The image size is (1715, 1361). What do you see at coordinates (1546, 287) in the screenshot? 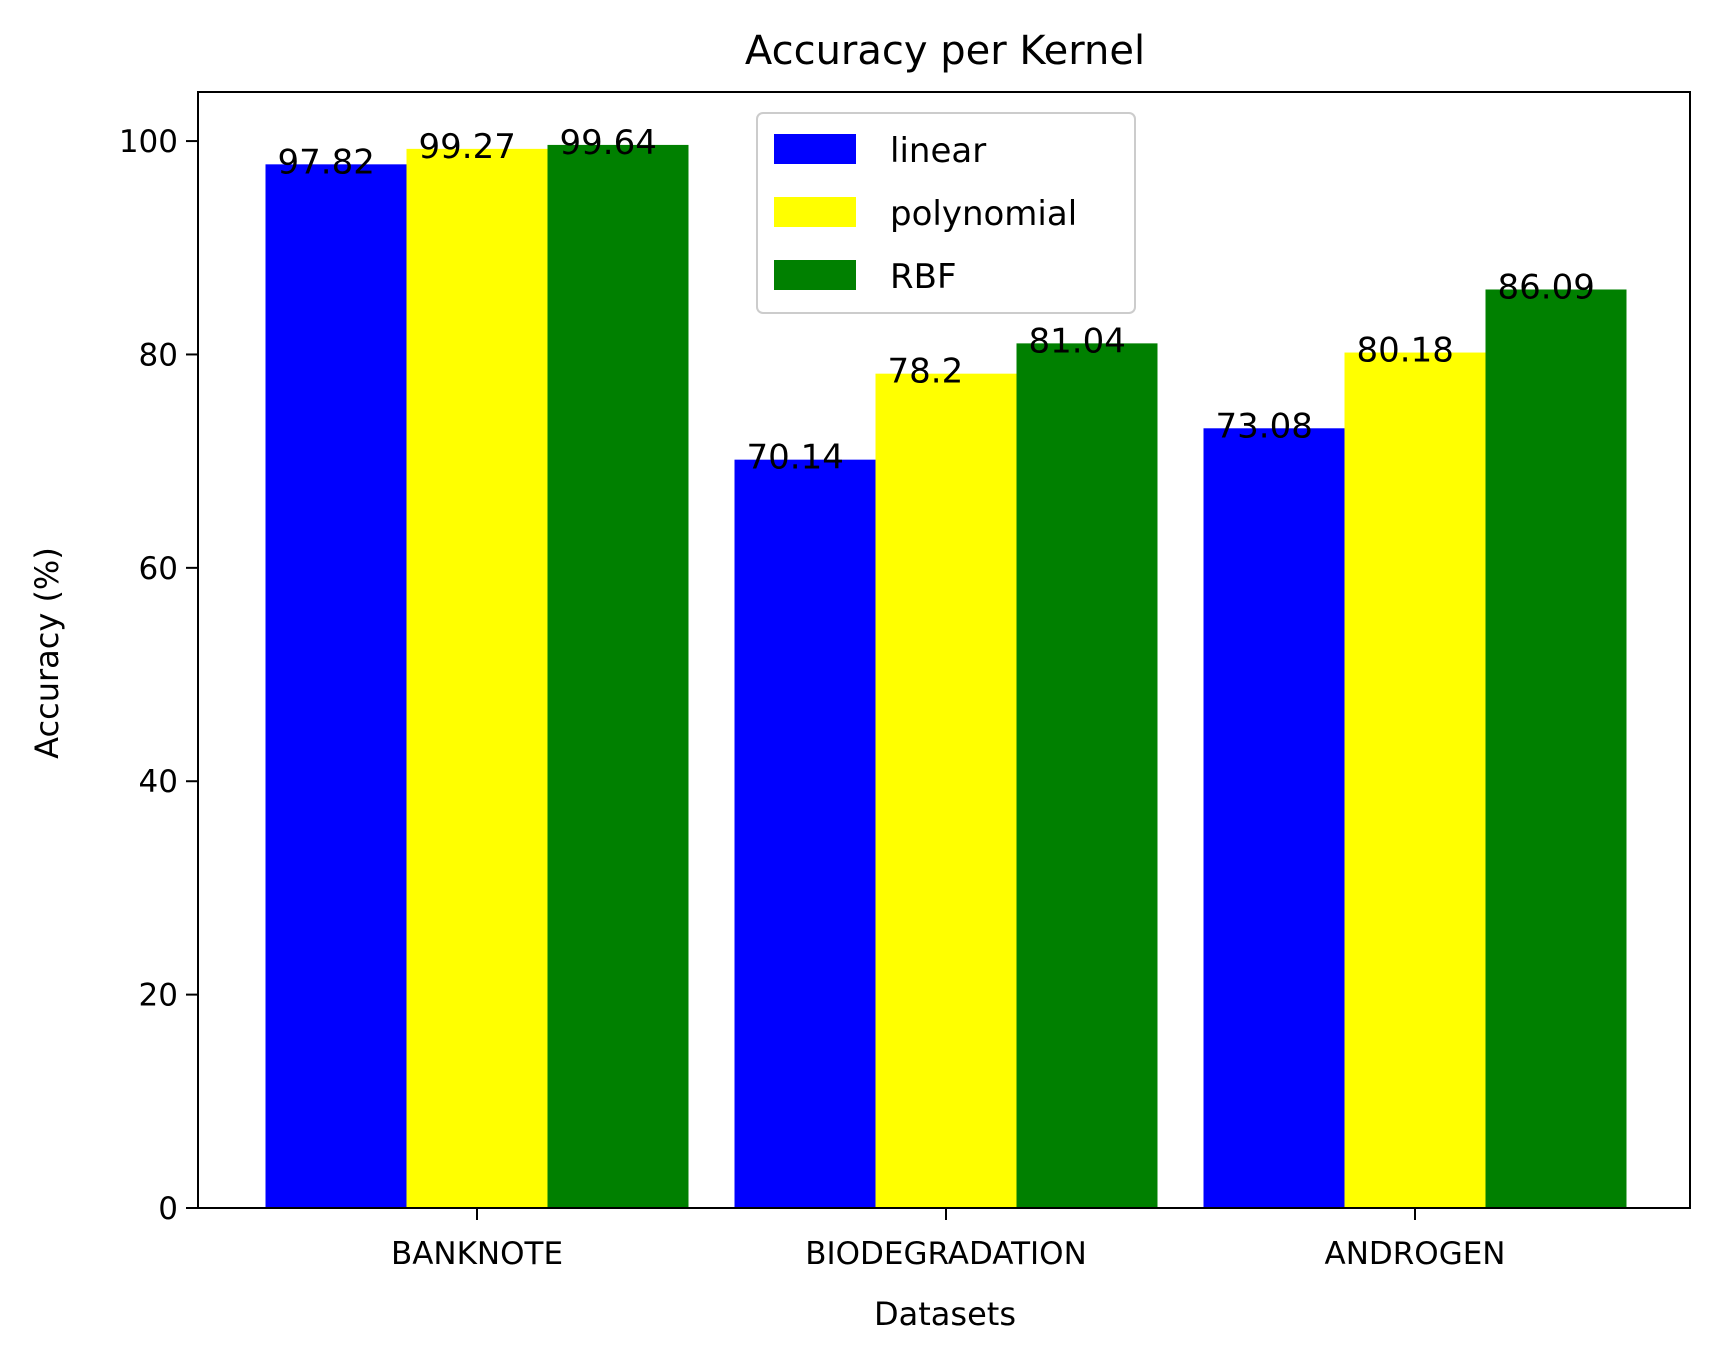
I see `bar-value-label: 86.09` at bounding box center [1546, 287].